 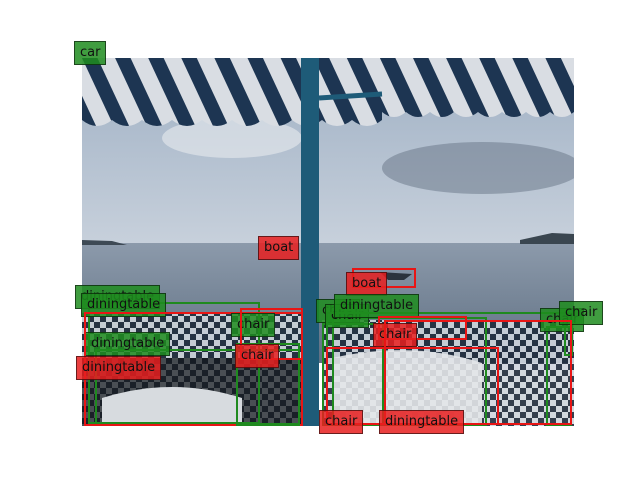 What do you see at coordinates (350, 96) in the screenshot?
I see `awning-rail` at bounding box center [350, 96].